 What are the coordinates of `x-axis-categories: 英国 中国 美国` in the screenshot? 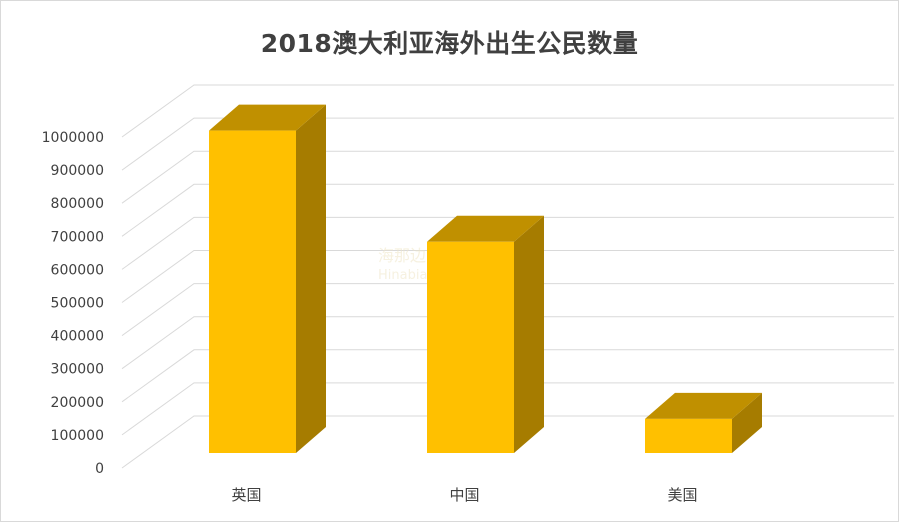 It's located at (464, 495).